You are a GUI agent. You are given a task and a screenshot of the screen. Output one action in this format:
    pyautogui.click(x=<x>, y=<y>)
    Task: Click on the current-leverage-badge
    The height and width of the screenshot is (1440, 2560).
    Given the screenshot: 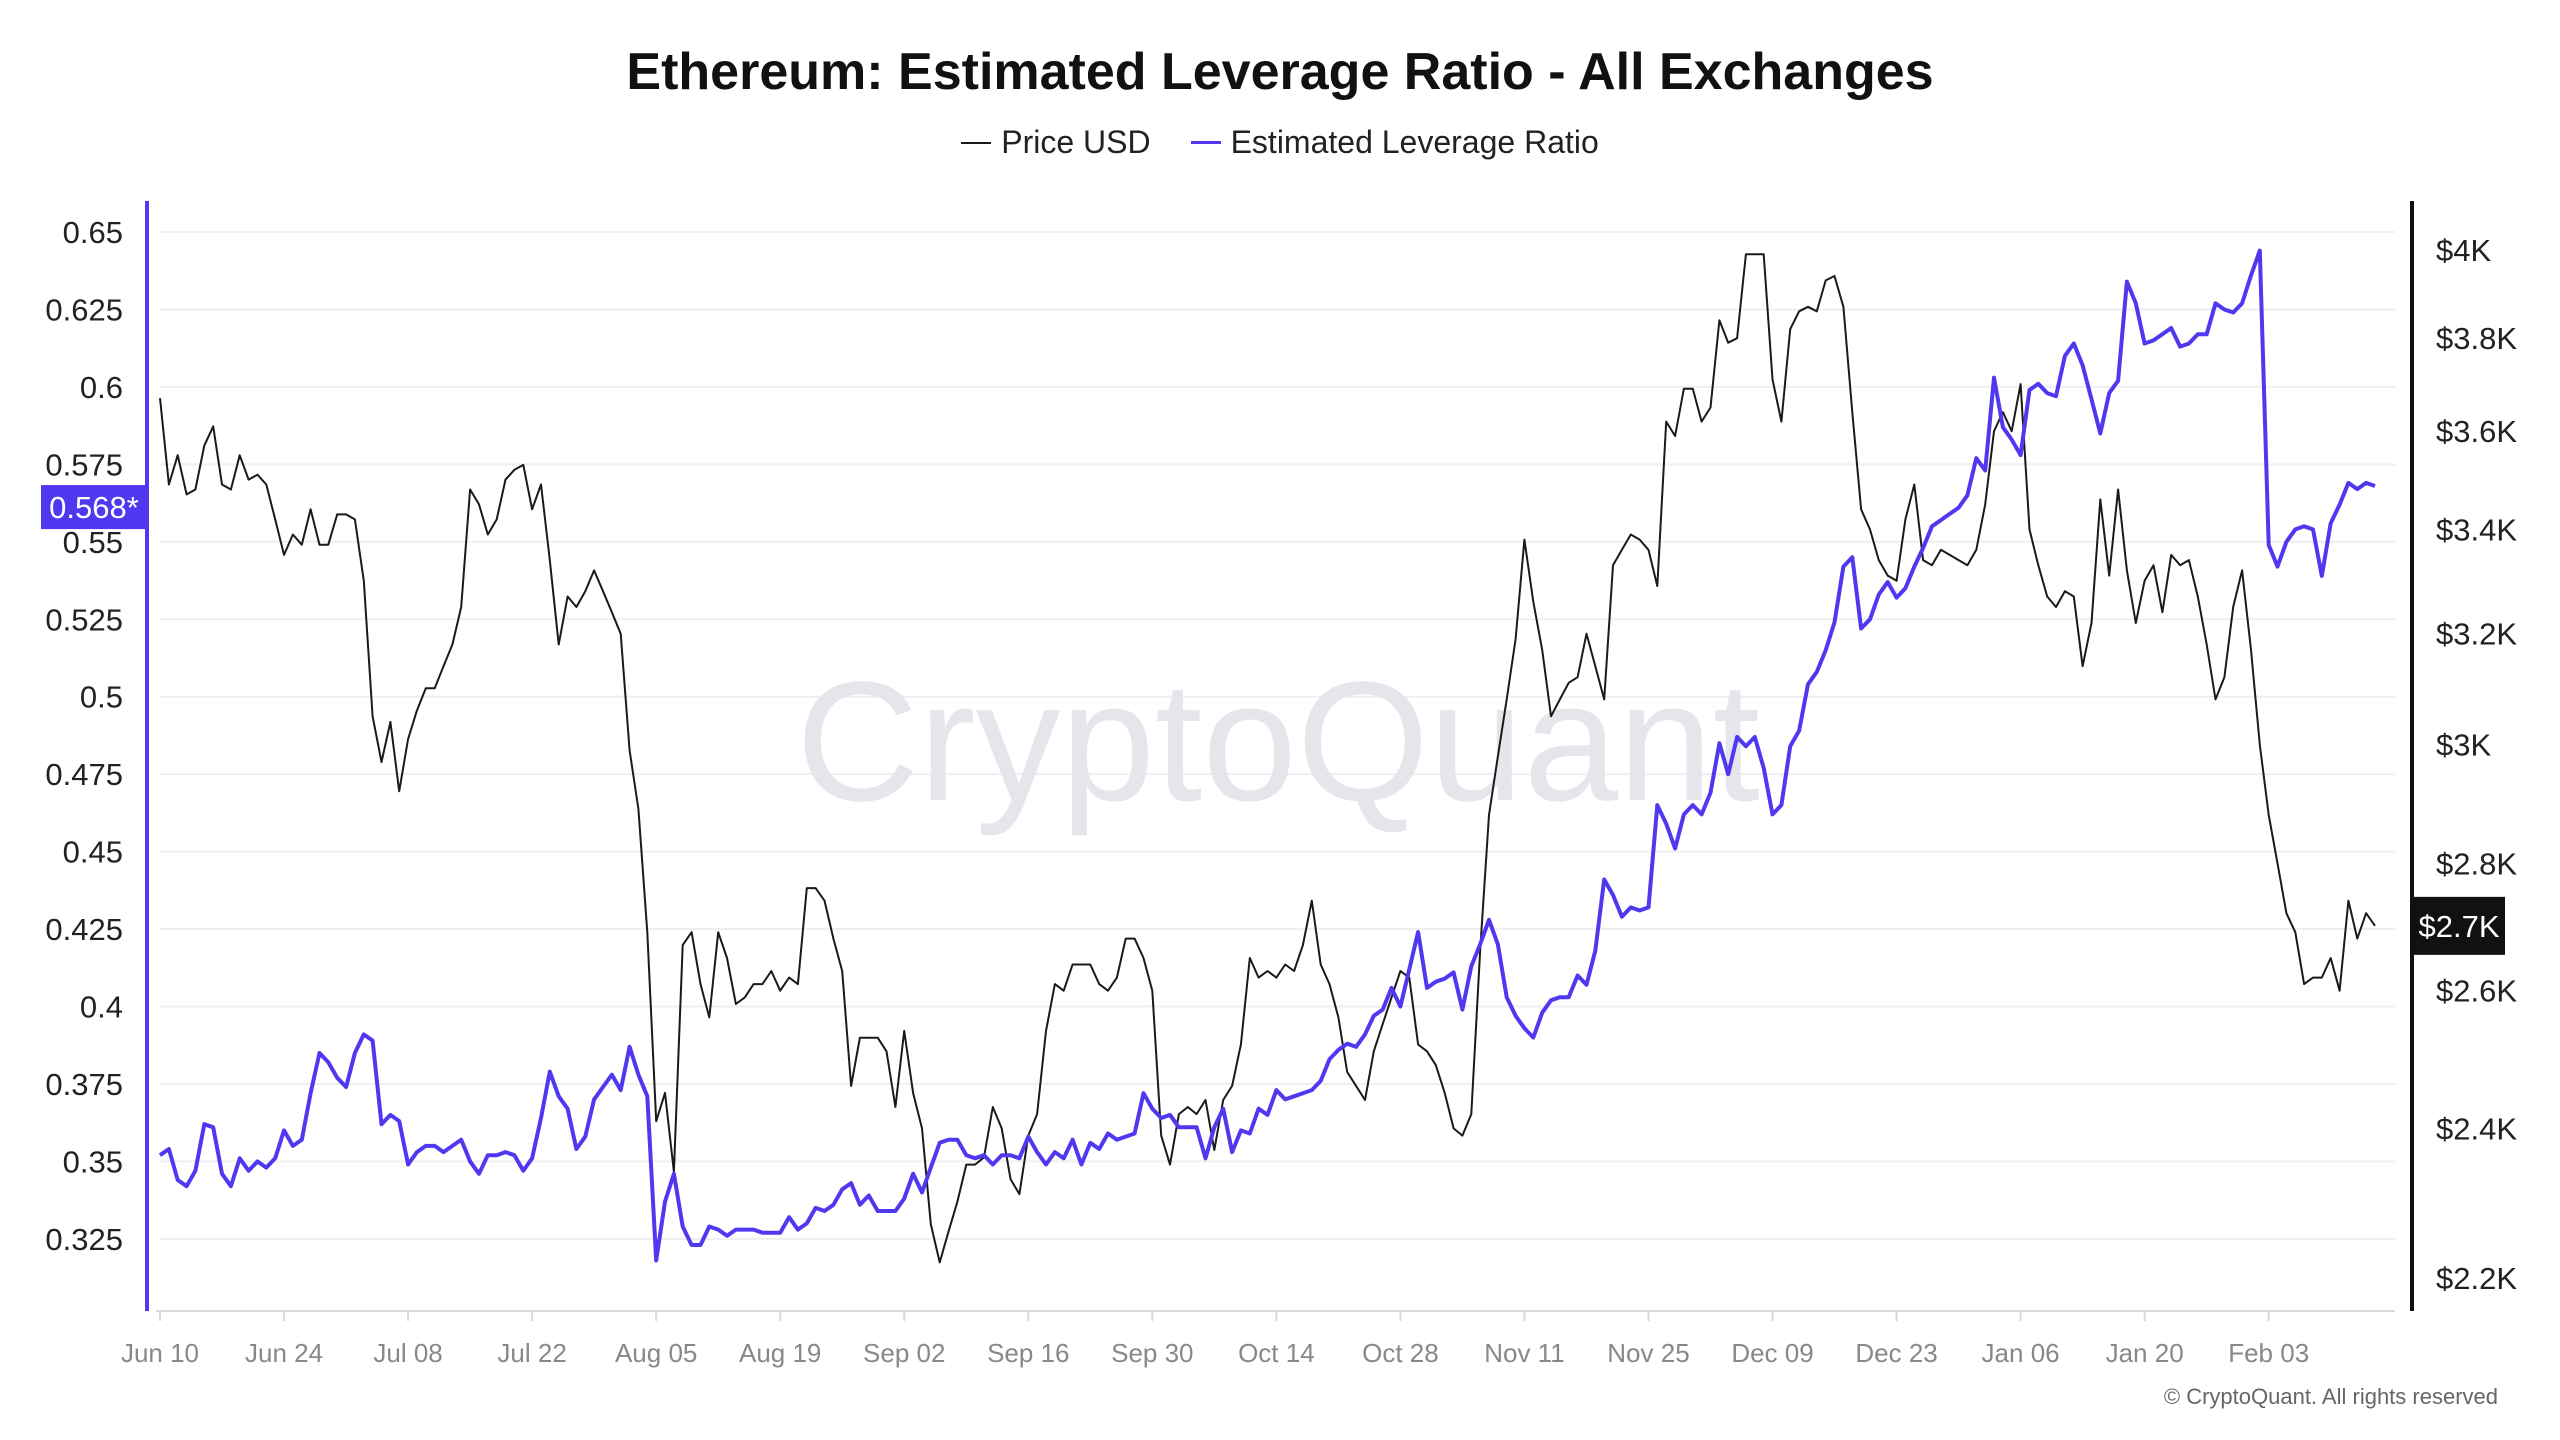 What is the action you would take?
    pyautogui.click(x=94, y=507)
    